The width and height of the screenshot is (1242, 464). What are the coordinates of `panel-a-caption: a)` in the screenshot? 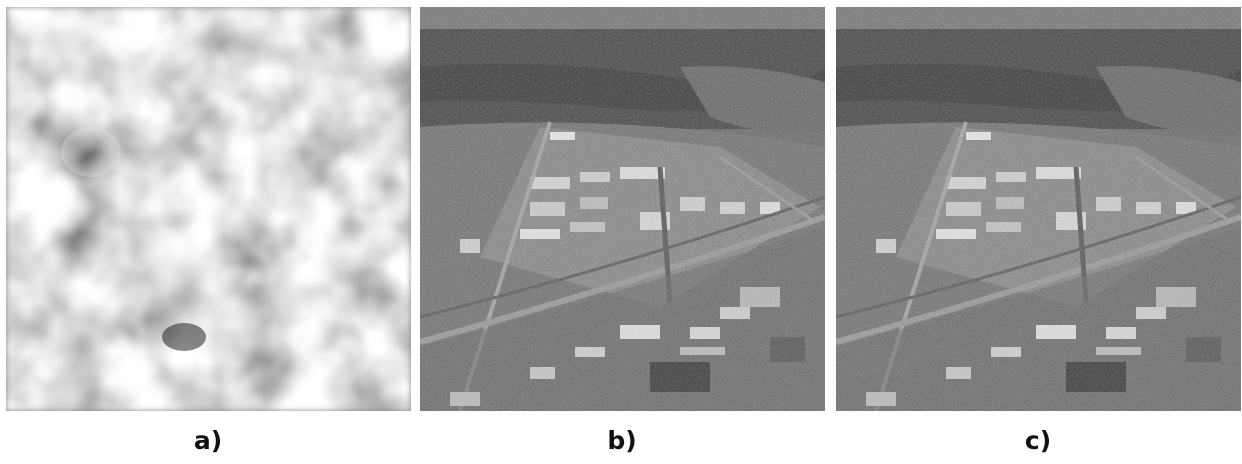 It's located at (208, 440).